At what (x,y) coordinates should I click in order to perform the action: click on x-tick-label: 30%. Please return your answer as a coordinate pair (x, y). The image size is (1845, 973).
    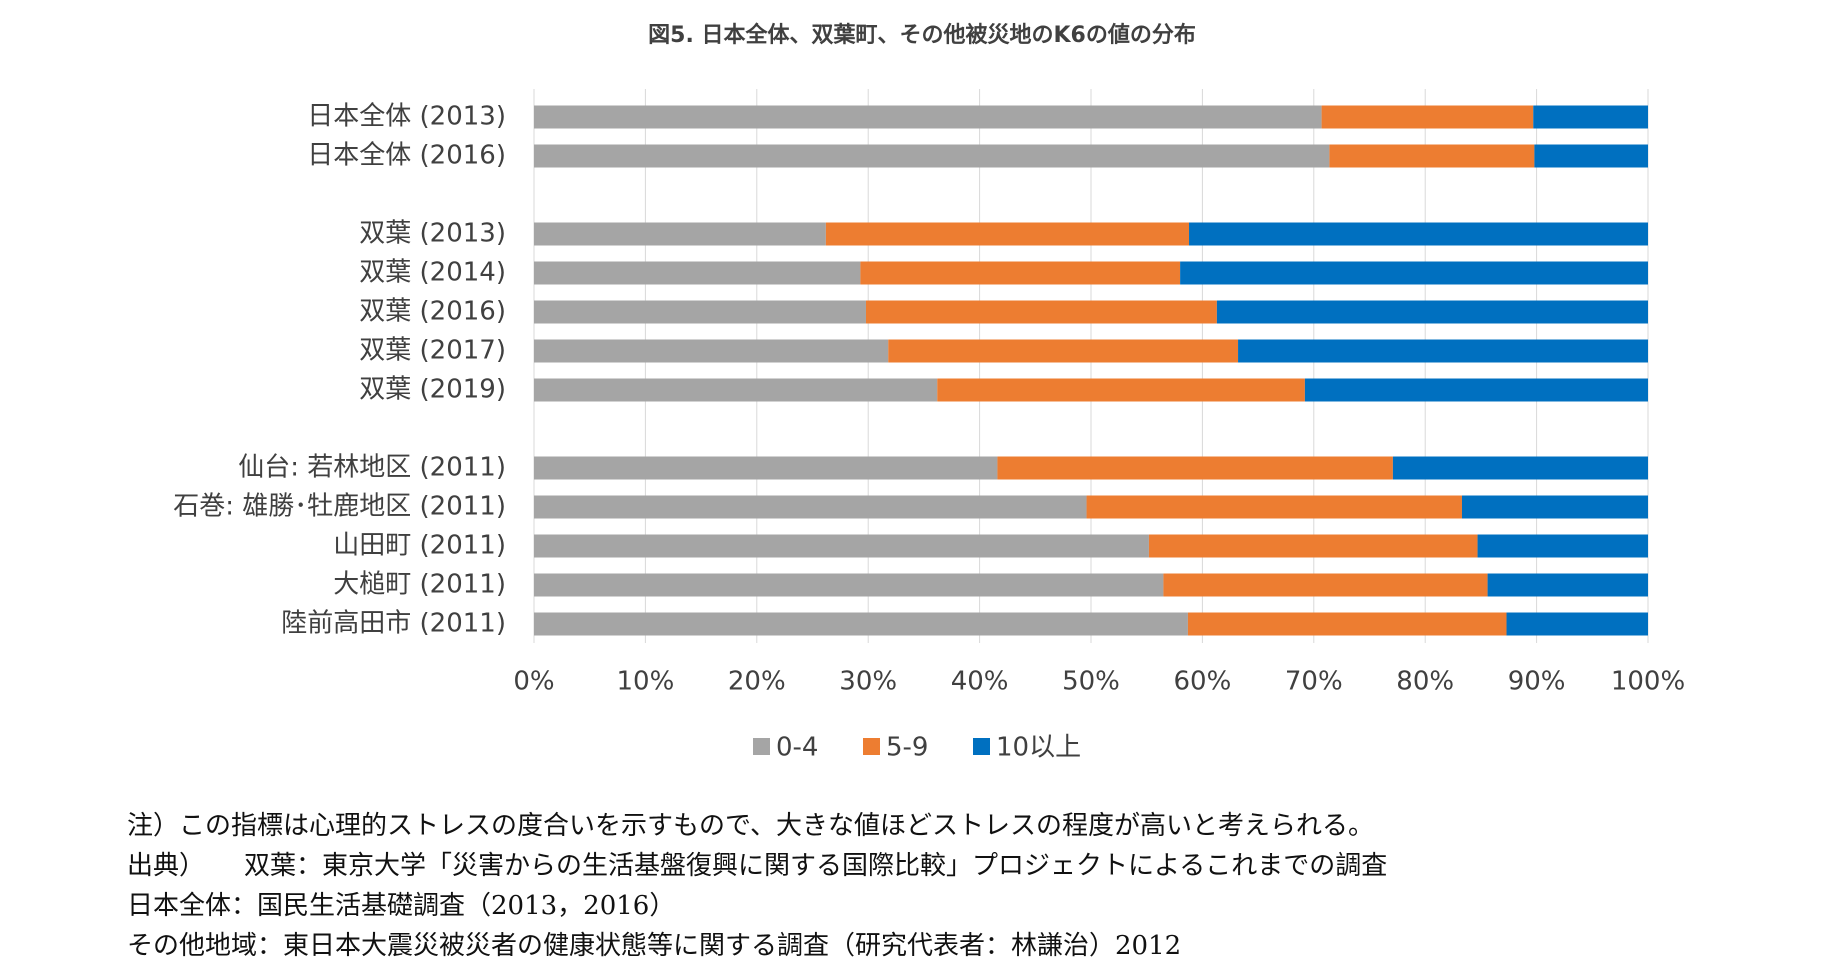
    Looking at the image, I should click on (868, 682).